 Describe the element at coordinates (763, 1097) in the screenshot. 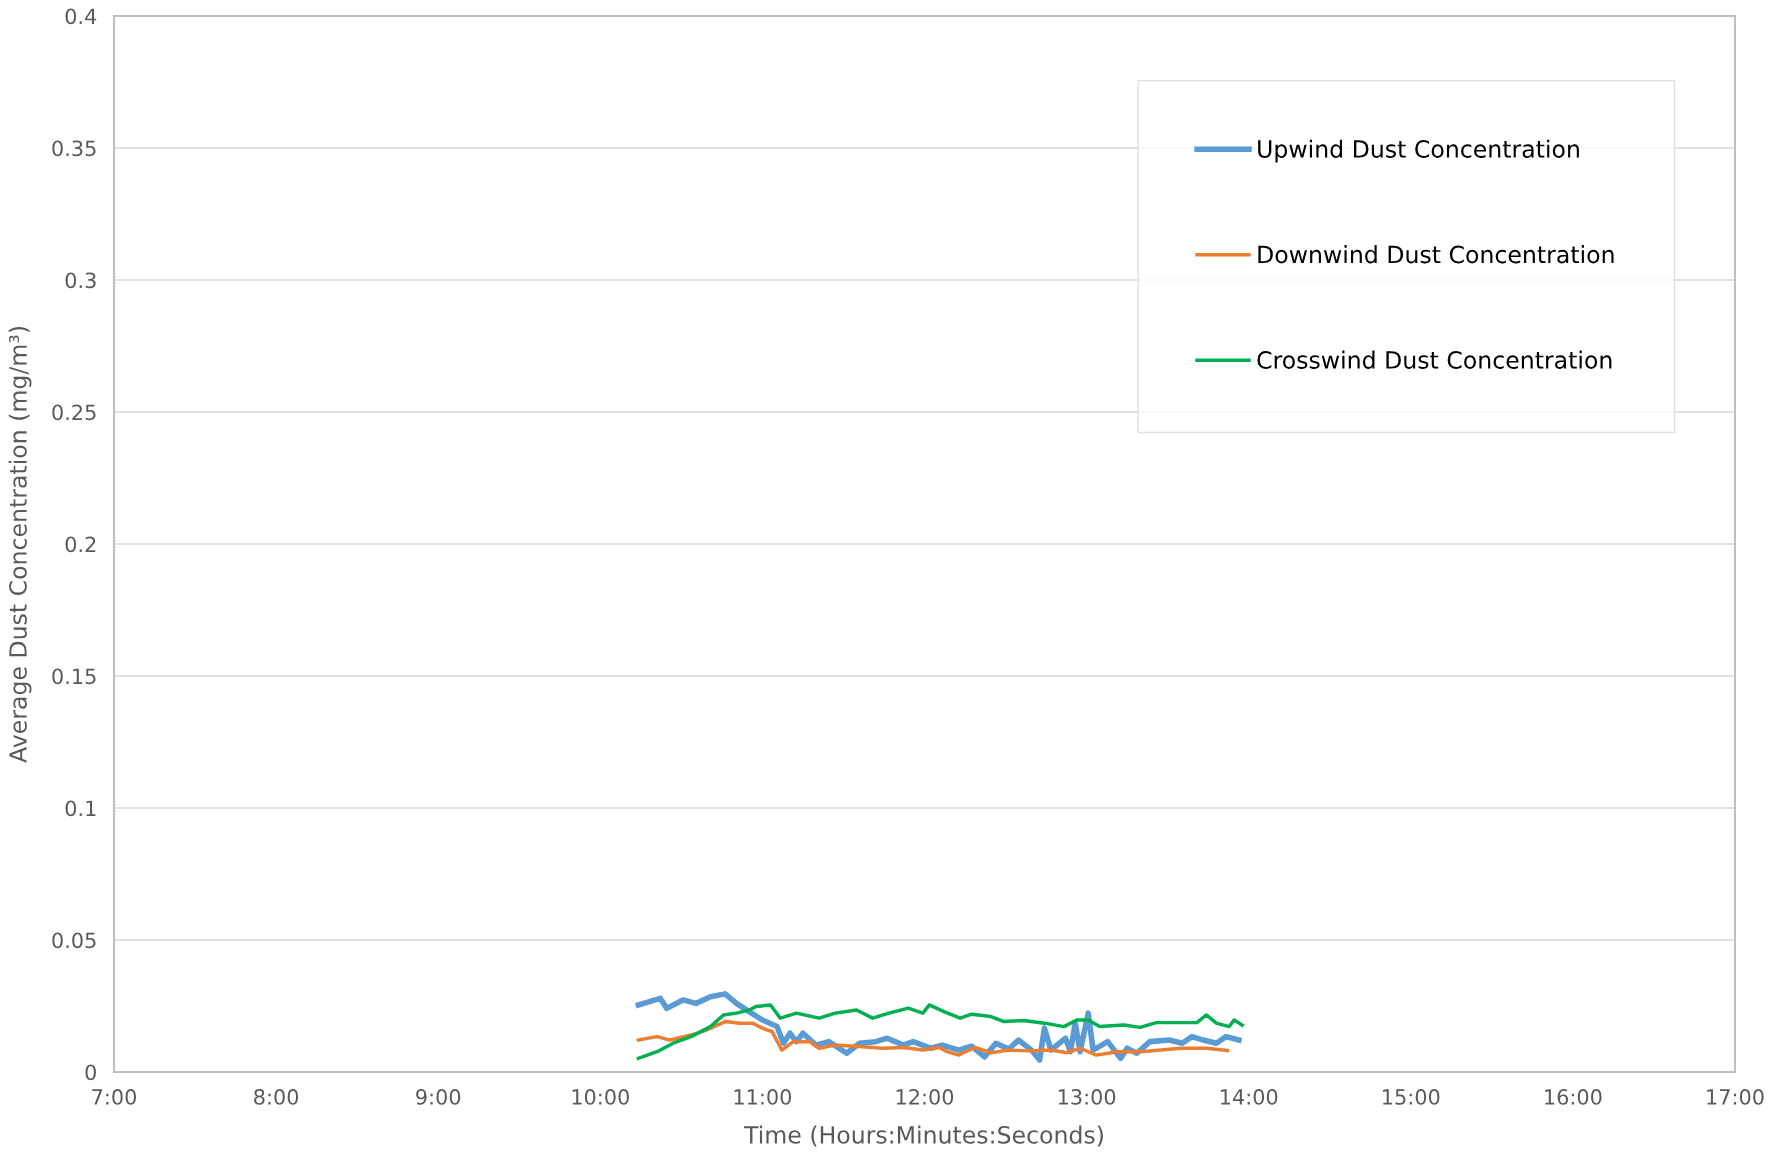

I see `x-tick-label: 11:00` at that location.